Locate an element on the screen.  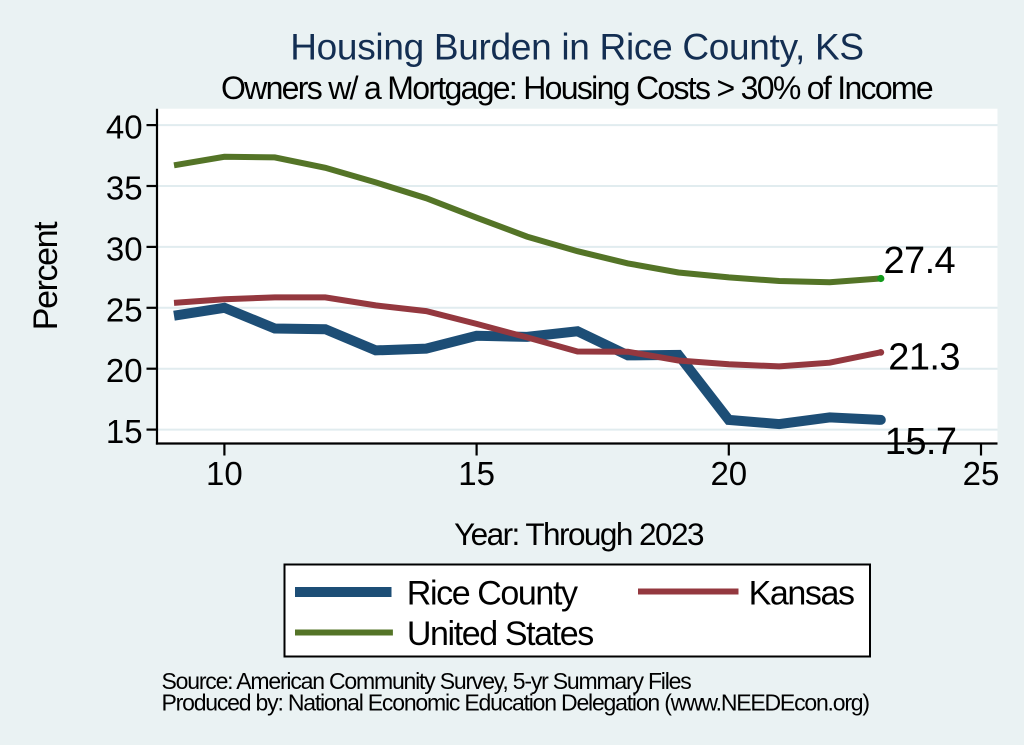
svg-text: United States is located at coordinates (500, 634).